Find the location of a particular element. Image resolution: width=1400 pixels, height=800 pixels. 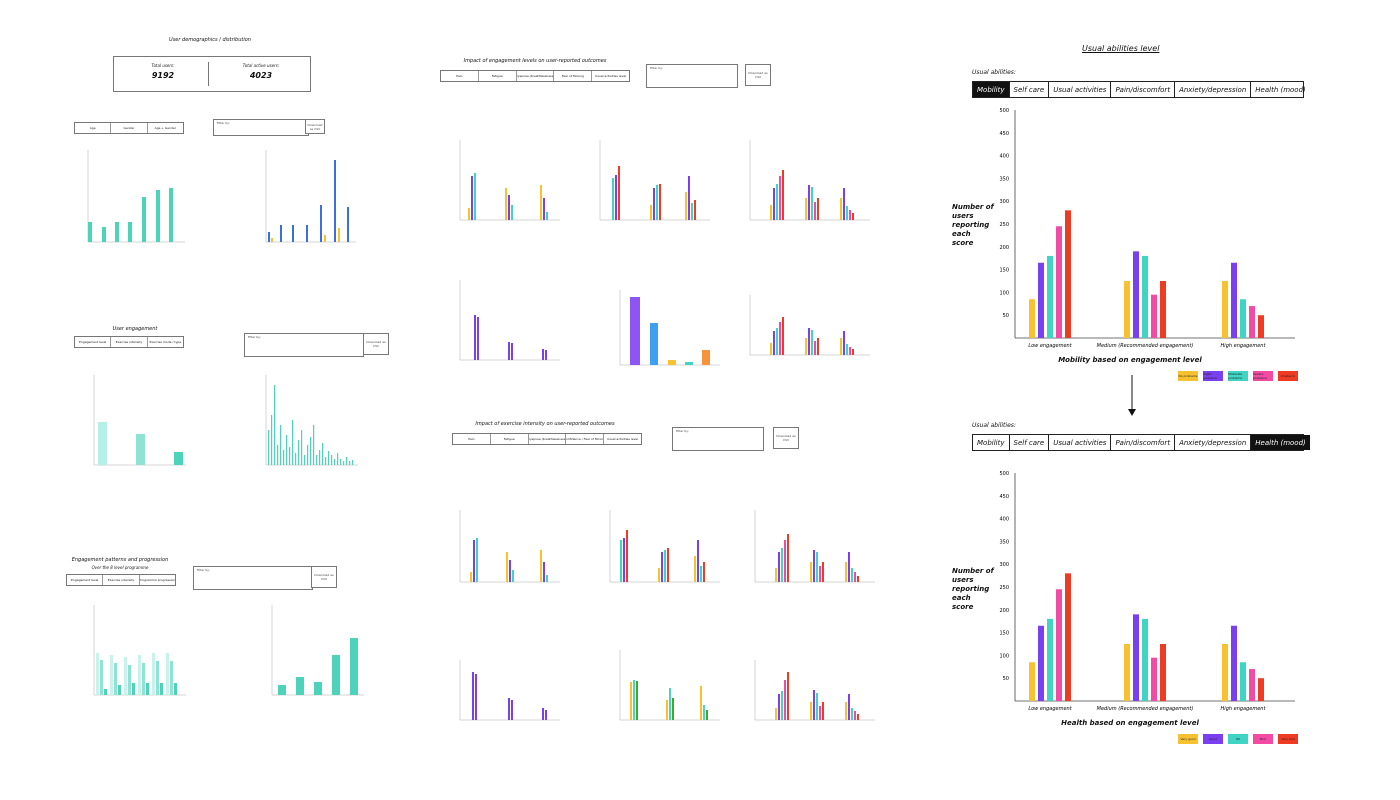

filter-dyspnea: Dyspnea (breathlessness) is located at coordinates (536, 76).